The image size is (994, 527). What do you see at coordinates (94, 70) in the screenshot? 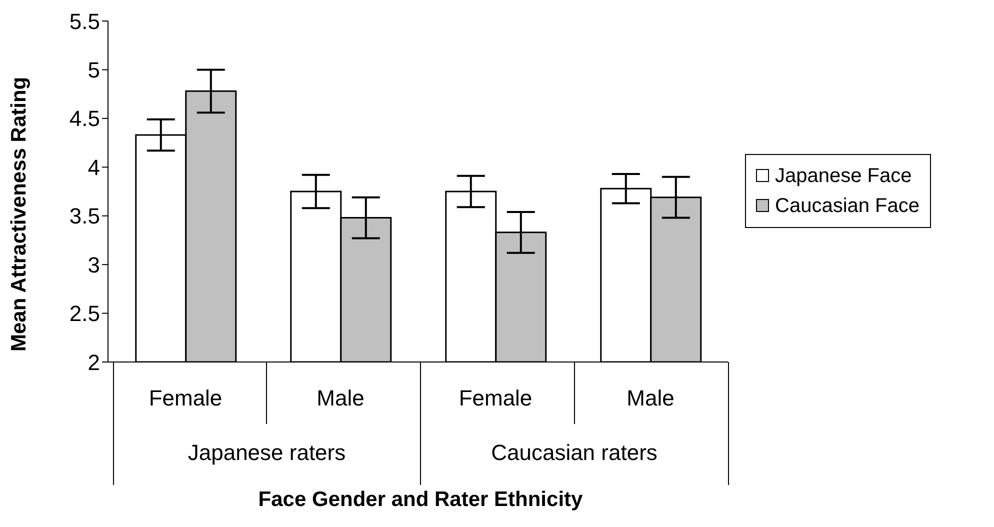
I see `y-tick-label: 5` at bounding box center [94, 70].